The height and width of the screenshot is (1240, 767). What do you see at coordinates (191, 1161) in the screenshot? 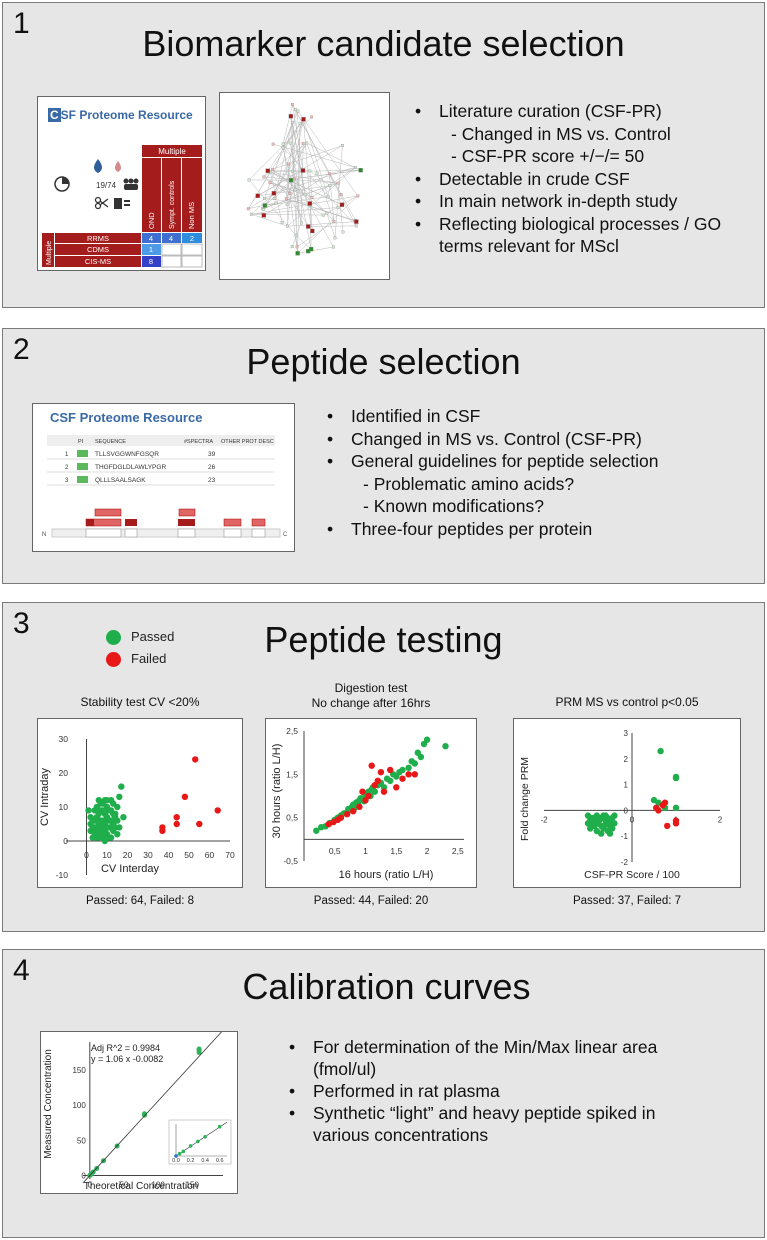
I see `inset-x-tick: 0.2` at bounding box center [191, 1161].